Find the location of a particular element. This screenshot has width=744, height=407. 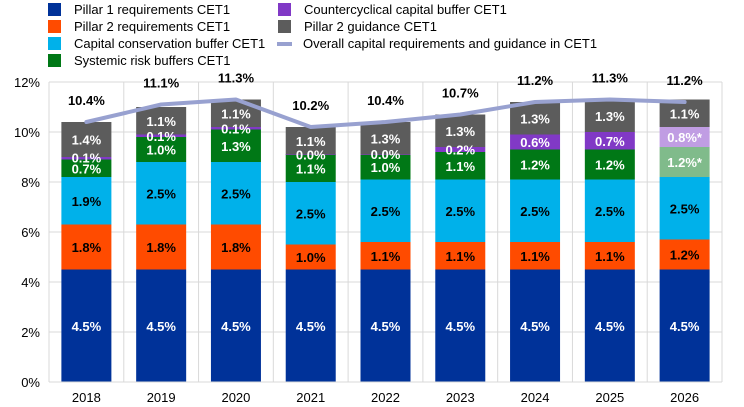

segment-label: 0.7% is located at coordinates (87, 168).